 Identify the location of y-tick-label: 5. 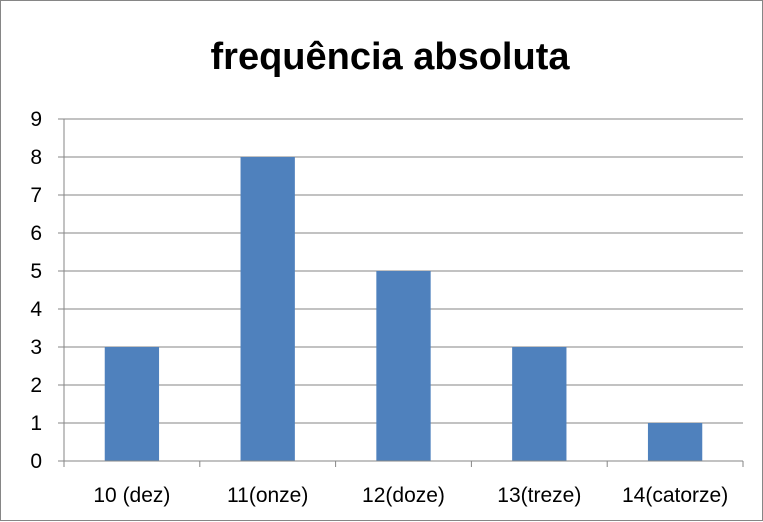
(36, 271).